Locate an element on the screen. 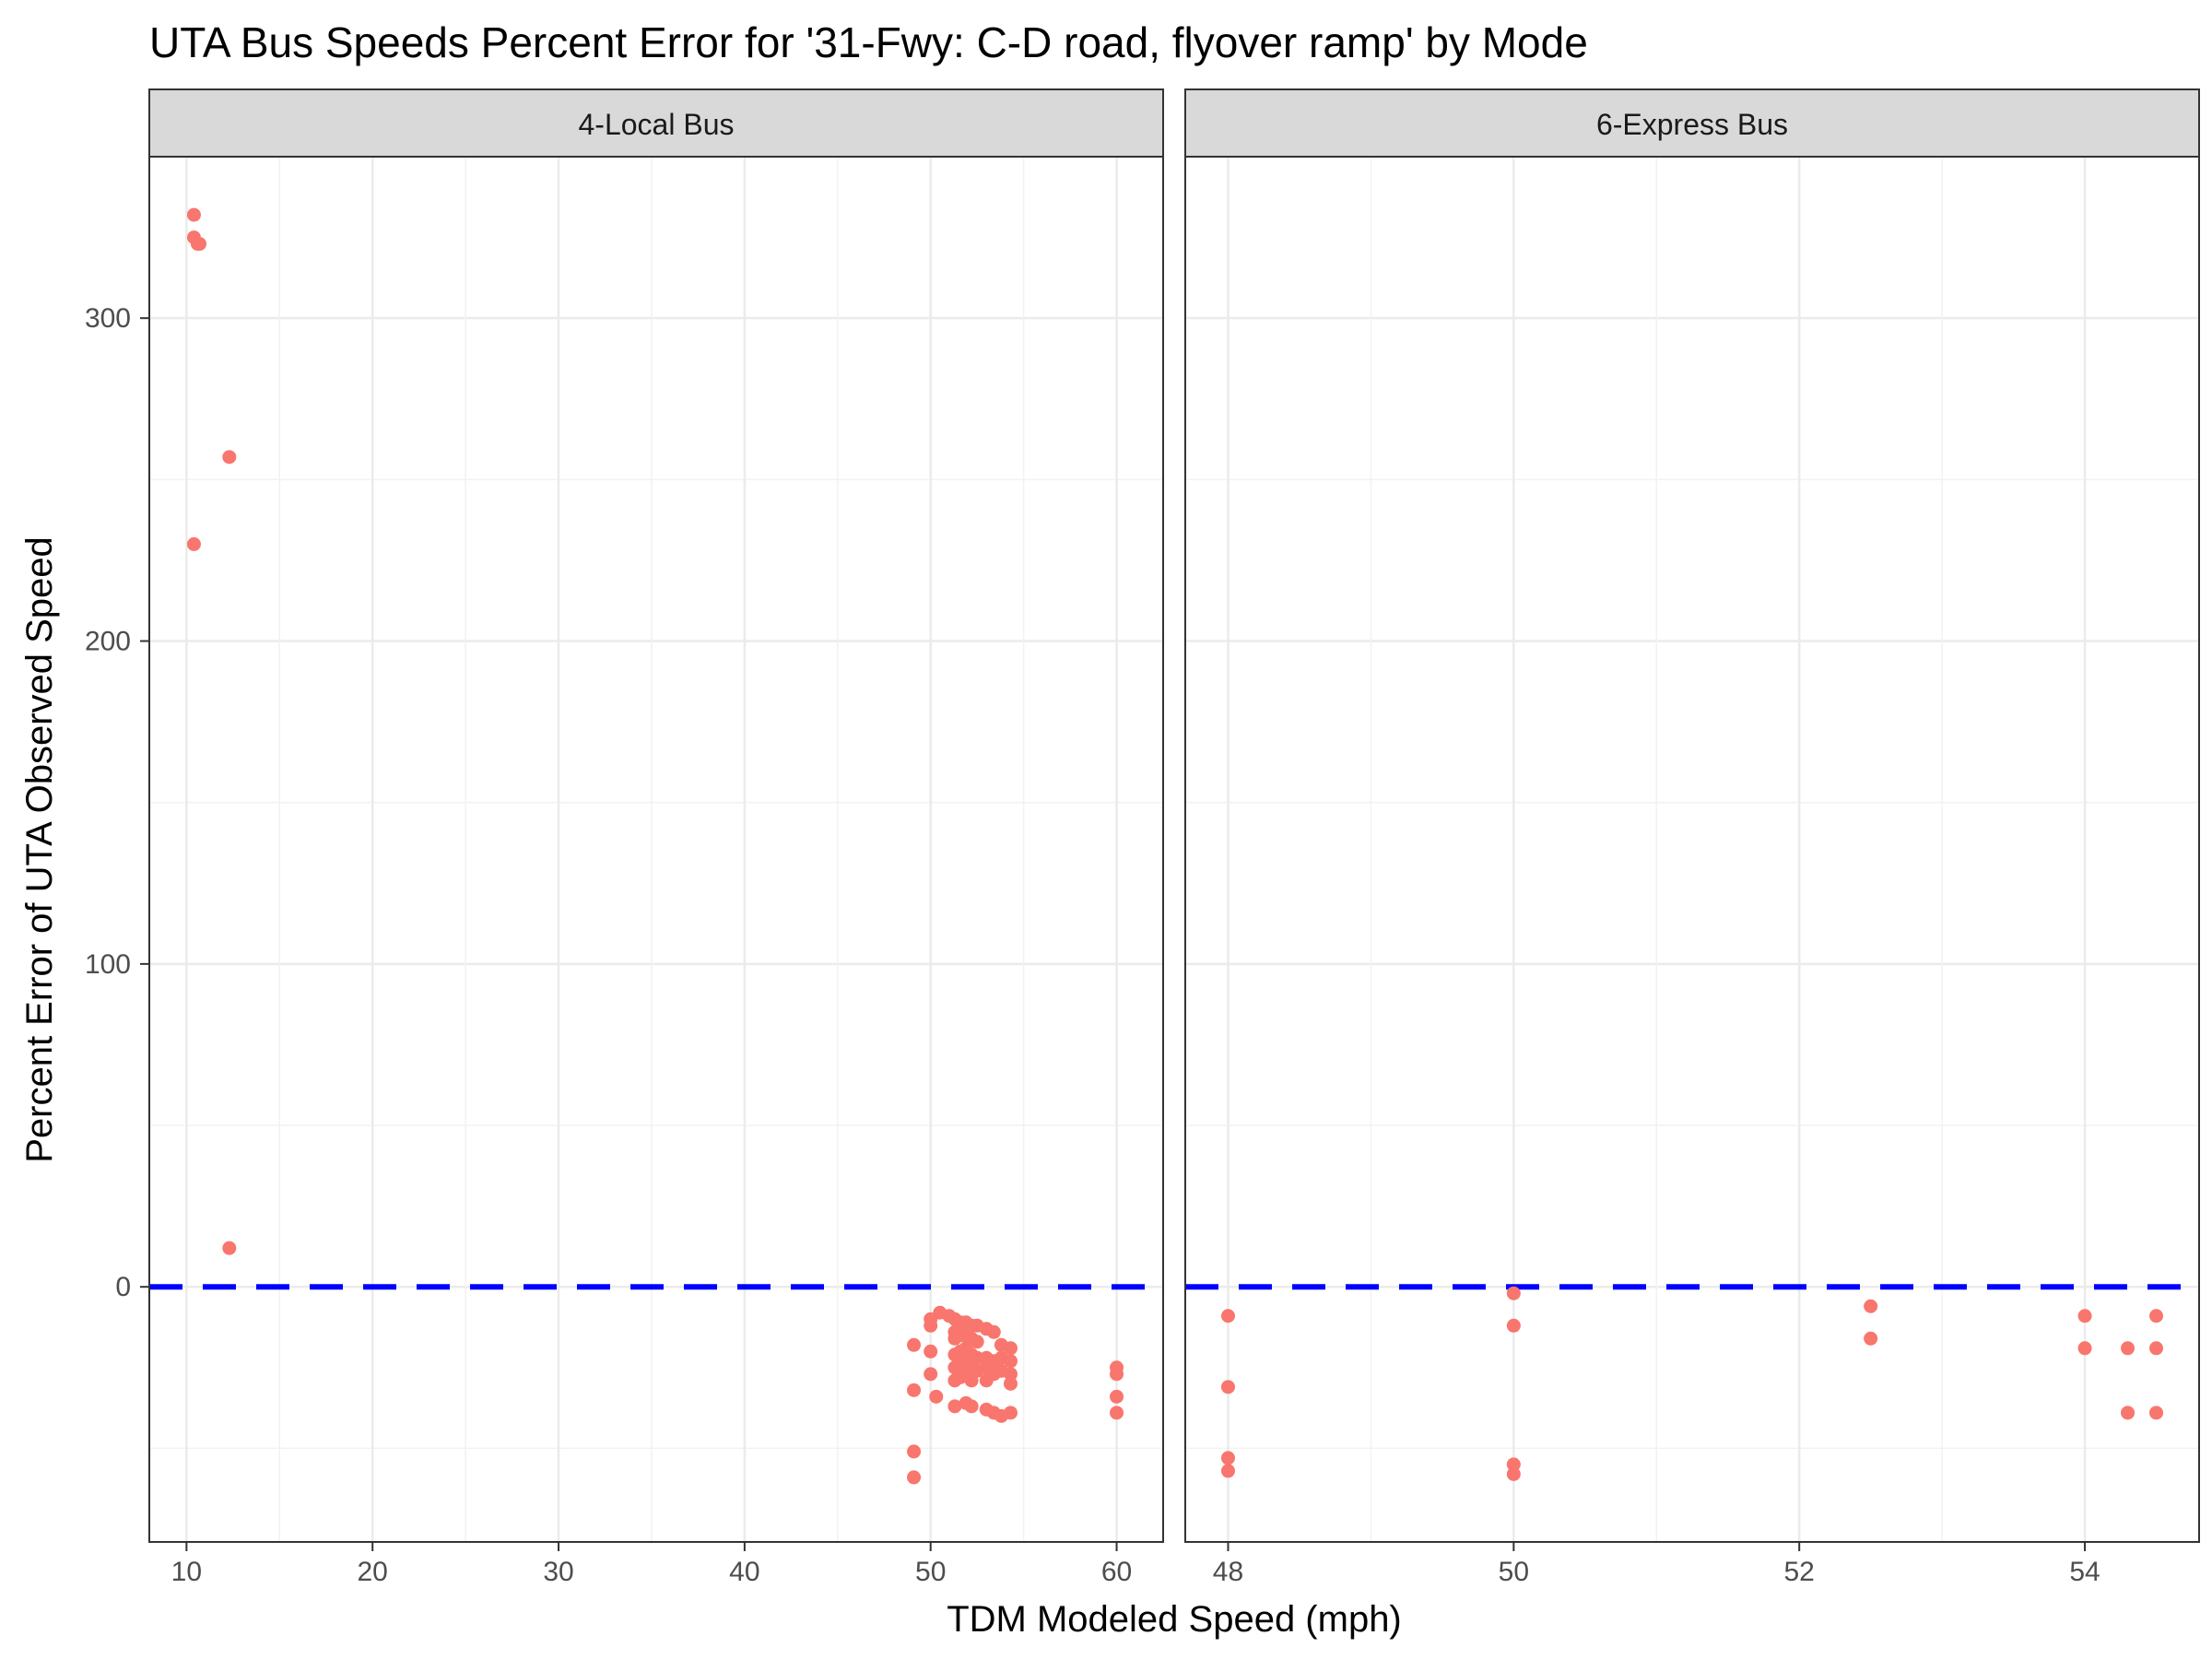 Image resolution: width=2212 pixels, height=1659 pixels. strip-1-label: 4-Local Bus is located at coordinates (657, 124).